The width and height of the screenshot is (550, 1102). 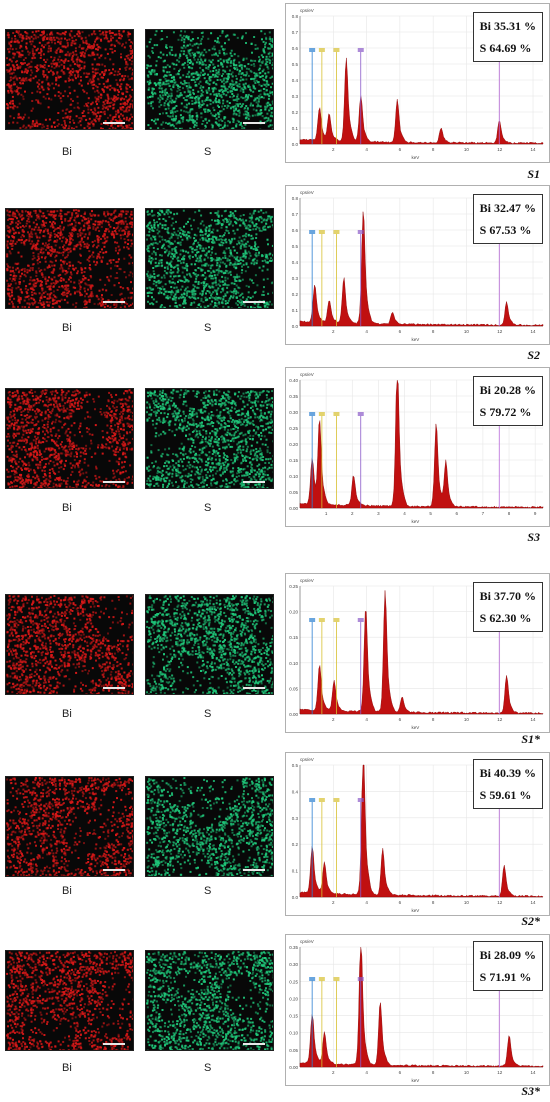 What do you see at coordinates (507, 607) in the screenshot?
I see `composition-box: Bi 37.70 % S 62.30 %` at bounding box center [507, 607].